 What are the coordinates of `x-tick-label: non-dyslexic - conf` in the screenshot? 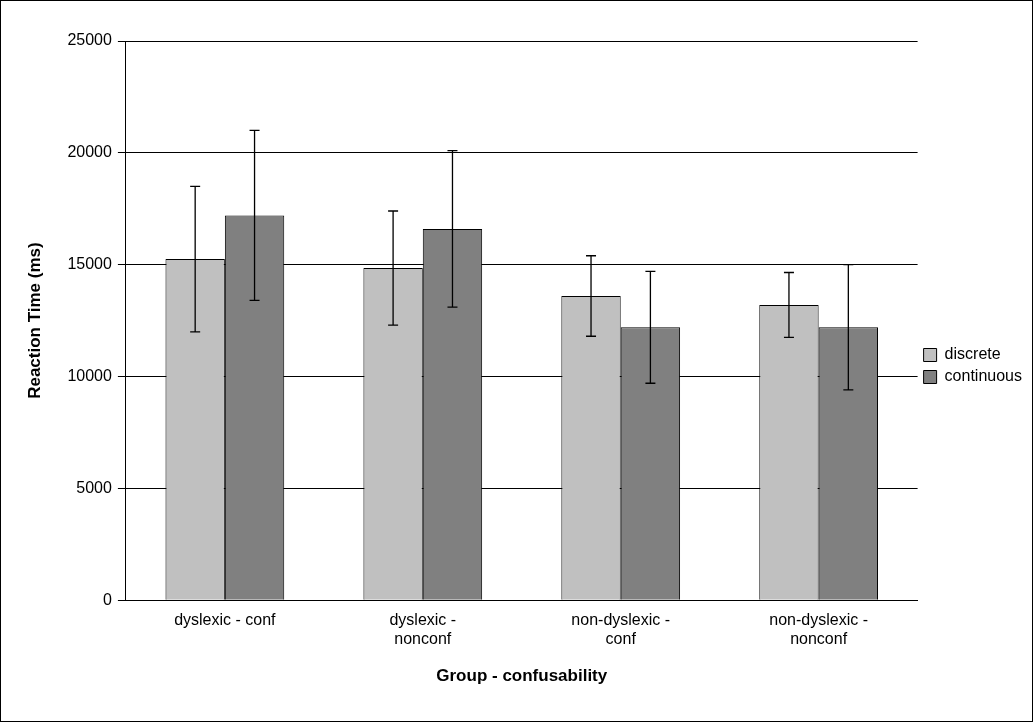 It's located at (621, 629).